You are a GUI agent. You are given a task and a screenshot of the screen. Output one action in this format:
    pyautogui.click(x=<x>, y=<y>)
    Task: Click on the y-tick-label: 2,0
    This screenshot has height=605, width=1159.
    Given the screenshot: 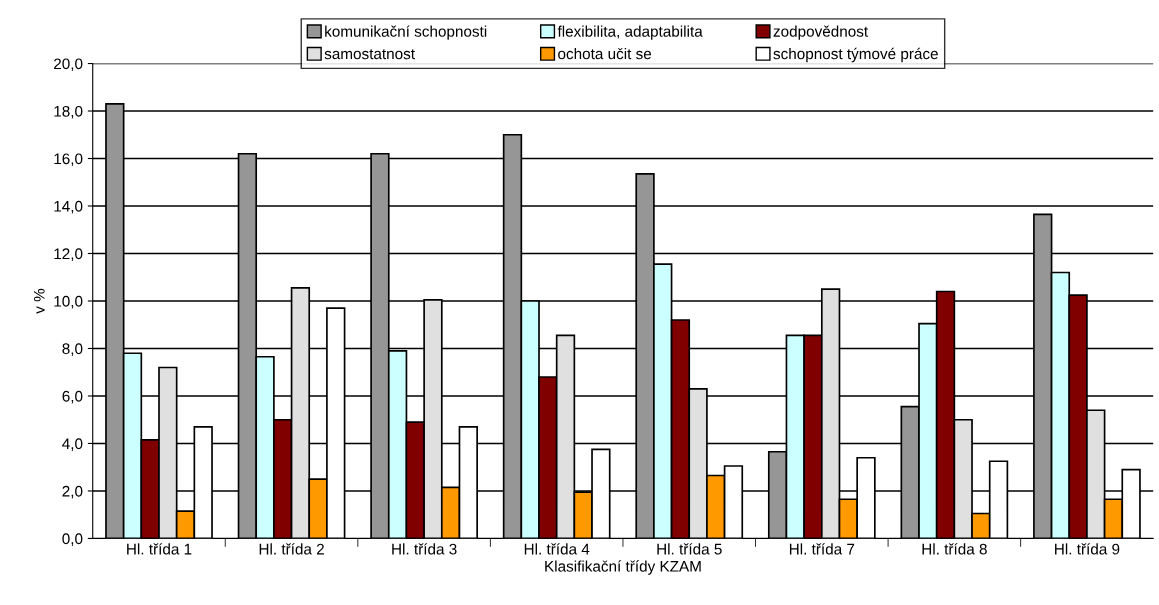 What is the action you would take?
    pyautogui.click(x=72, y=492)
    